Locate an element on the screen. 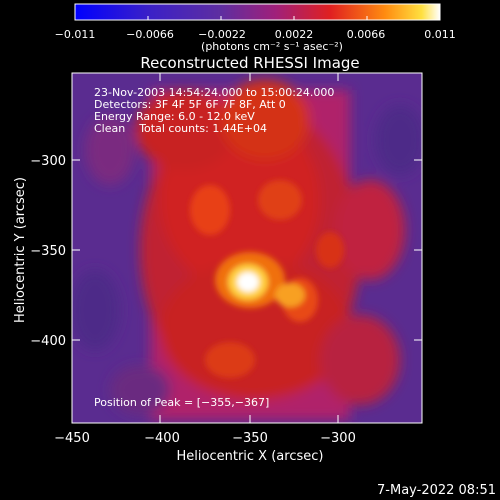  info-detectors: Detectors: 3F 4F 5F 6F 7F 8F, Att 0 is located at coordinates (190, 104).